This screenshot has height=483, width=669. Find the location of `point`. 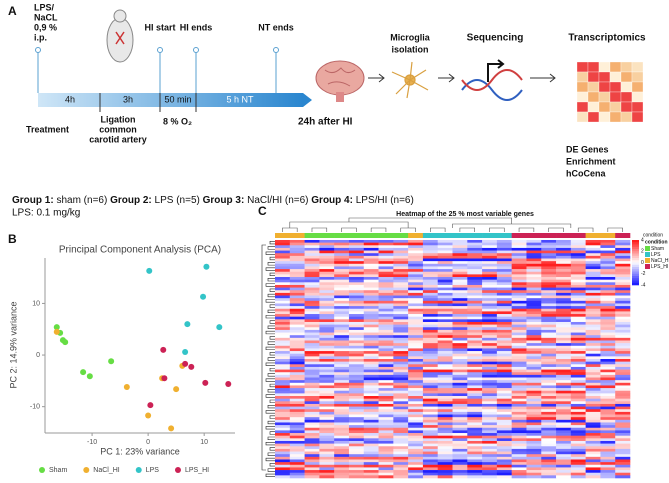

point is located at coordinates (206, 266).